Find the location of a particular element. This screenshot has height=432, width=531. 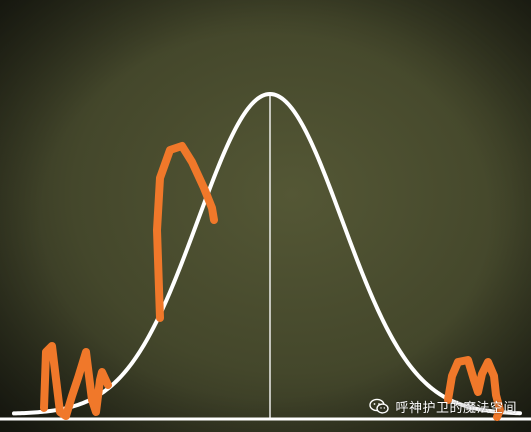

wechat-icon is located at coordinates (379, 406).